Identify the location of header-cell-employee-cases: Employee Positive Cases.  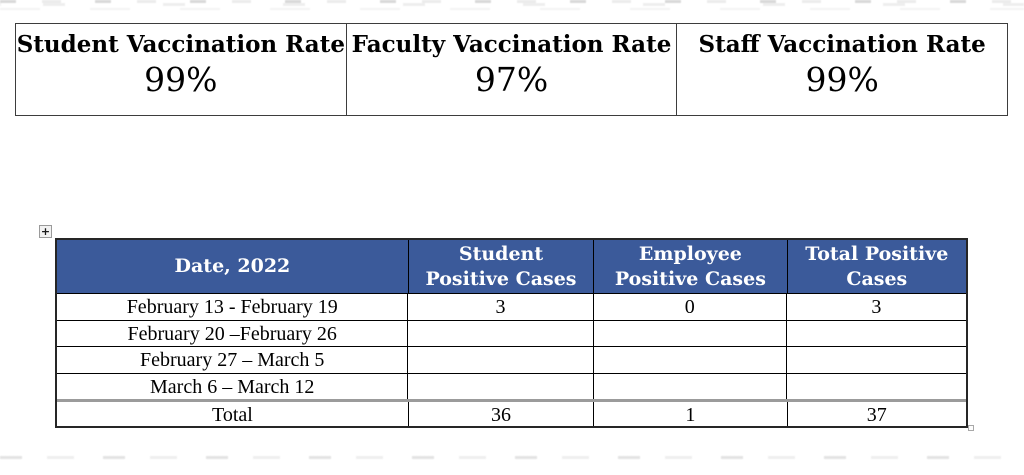
(689, 266).